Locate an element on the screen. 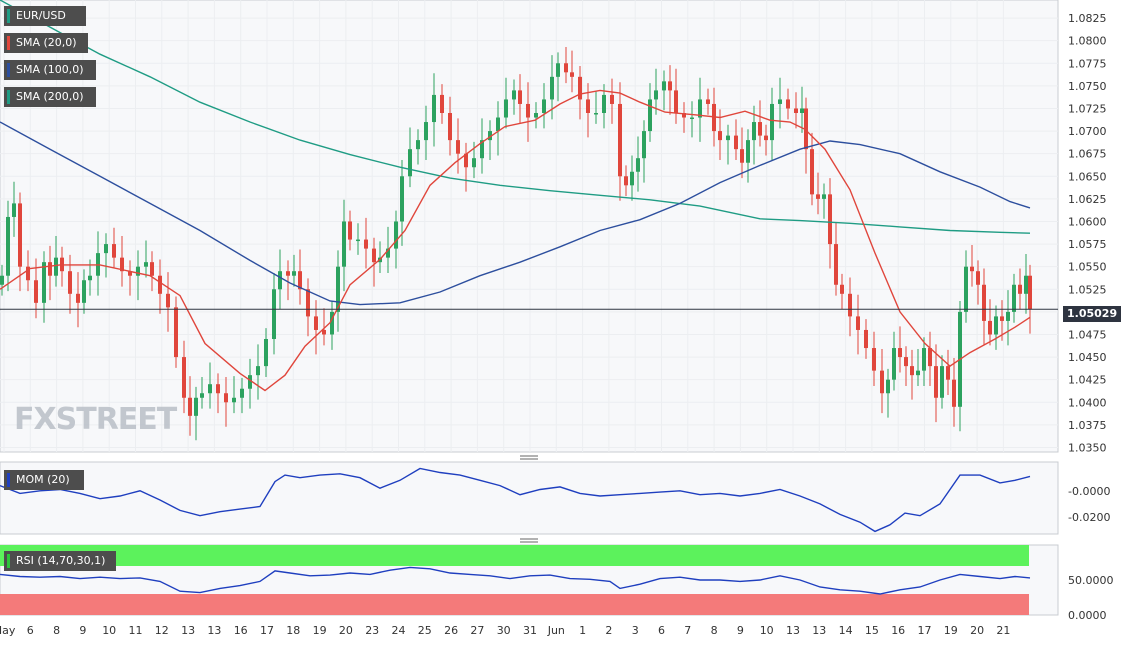  x-tick-label: 8 is located at coordinates (56, 630).